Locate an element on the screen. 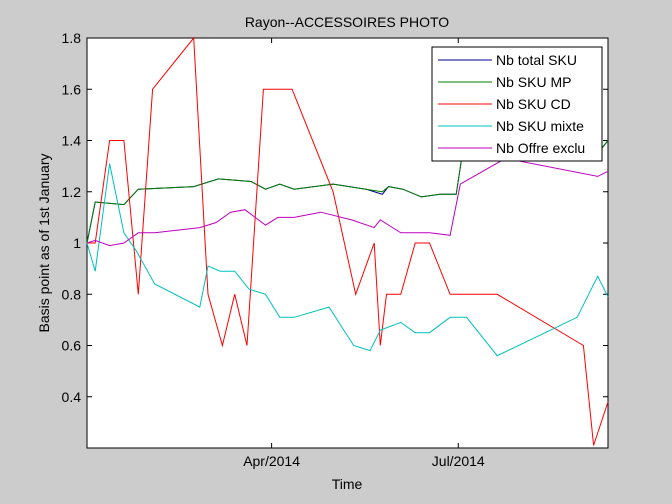 The image size is (672, 504). legend-label: Nb Offre exclu is located at coordinates (540, 148).